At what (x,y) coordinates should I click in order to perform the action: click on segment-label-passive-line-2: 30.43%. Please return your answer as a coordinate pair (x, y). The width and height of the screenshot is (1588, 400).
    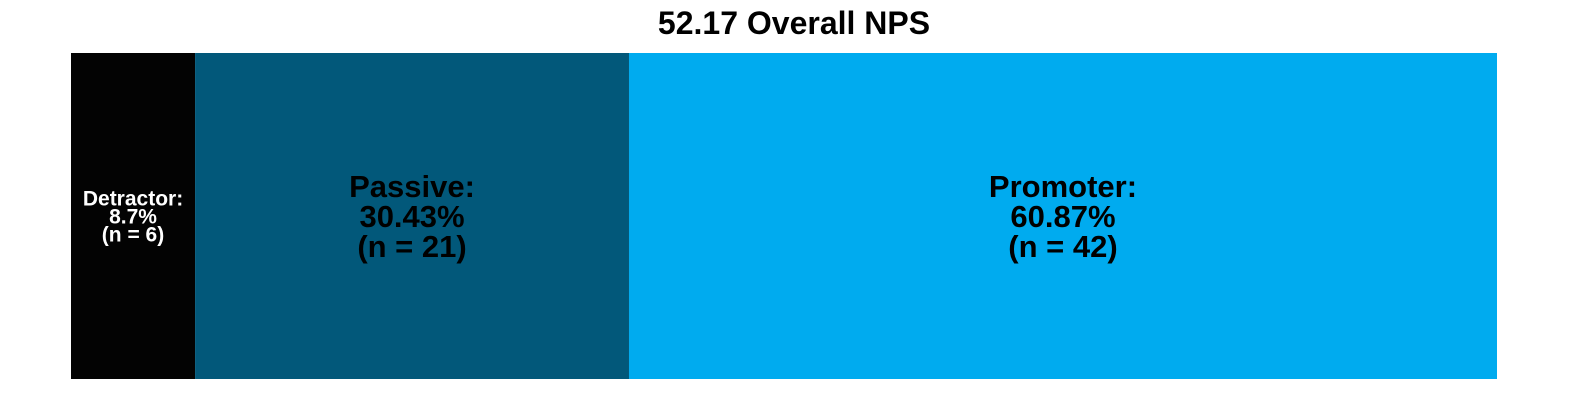
    Looking at the image, I should click on (411, 216).